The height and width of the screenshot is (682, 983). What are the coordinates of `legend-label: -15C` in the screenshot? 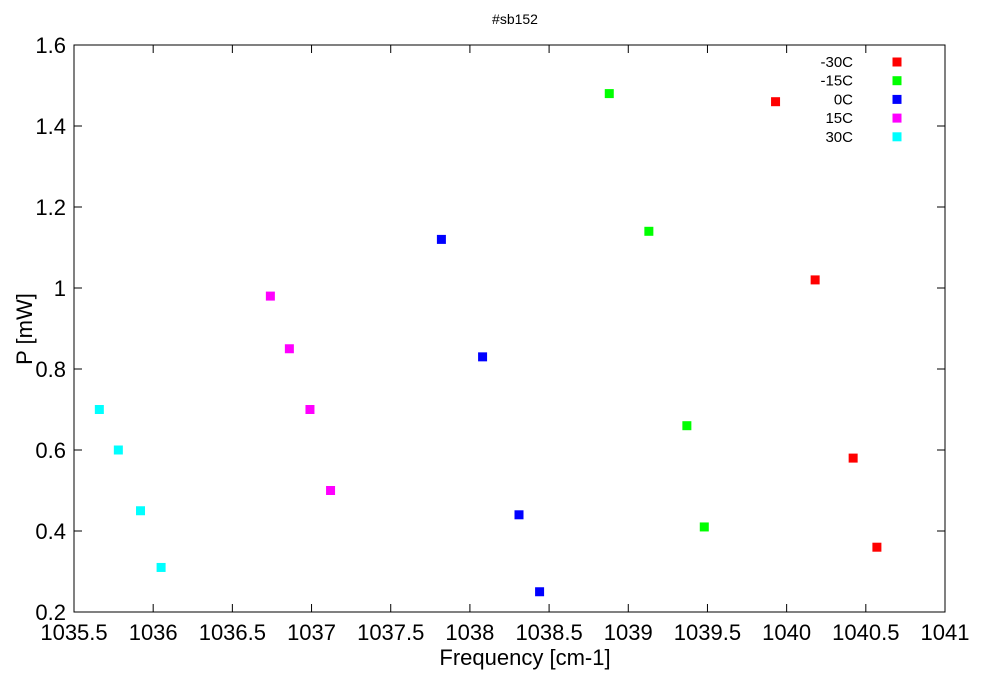 It's located at (836, 81).